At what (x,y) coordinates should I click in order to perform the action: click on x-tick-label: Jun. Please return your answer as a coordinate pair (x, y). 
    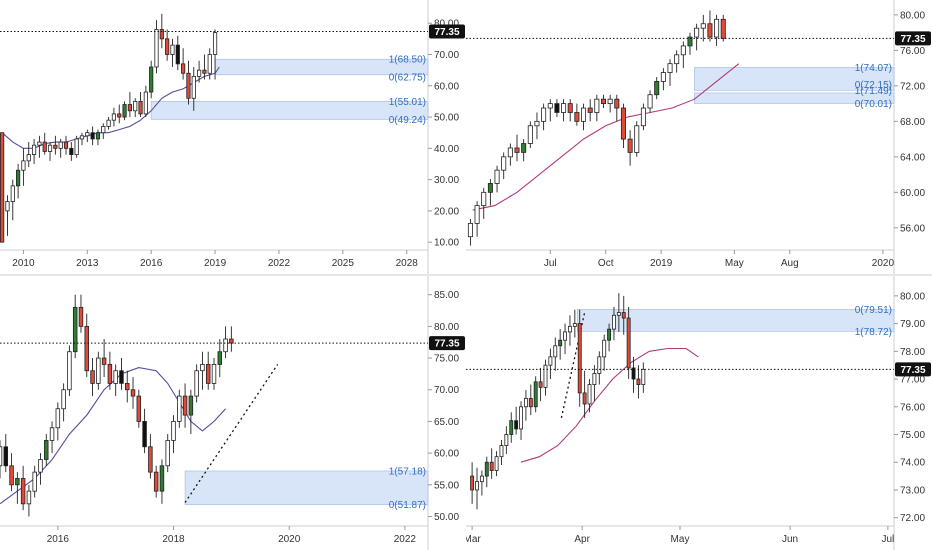
    Looking at the image, I should click on (790, 539).